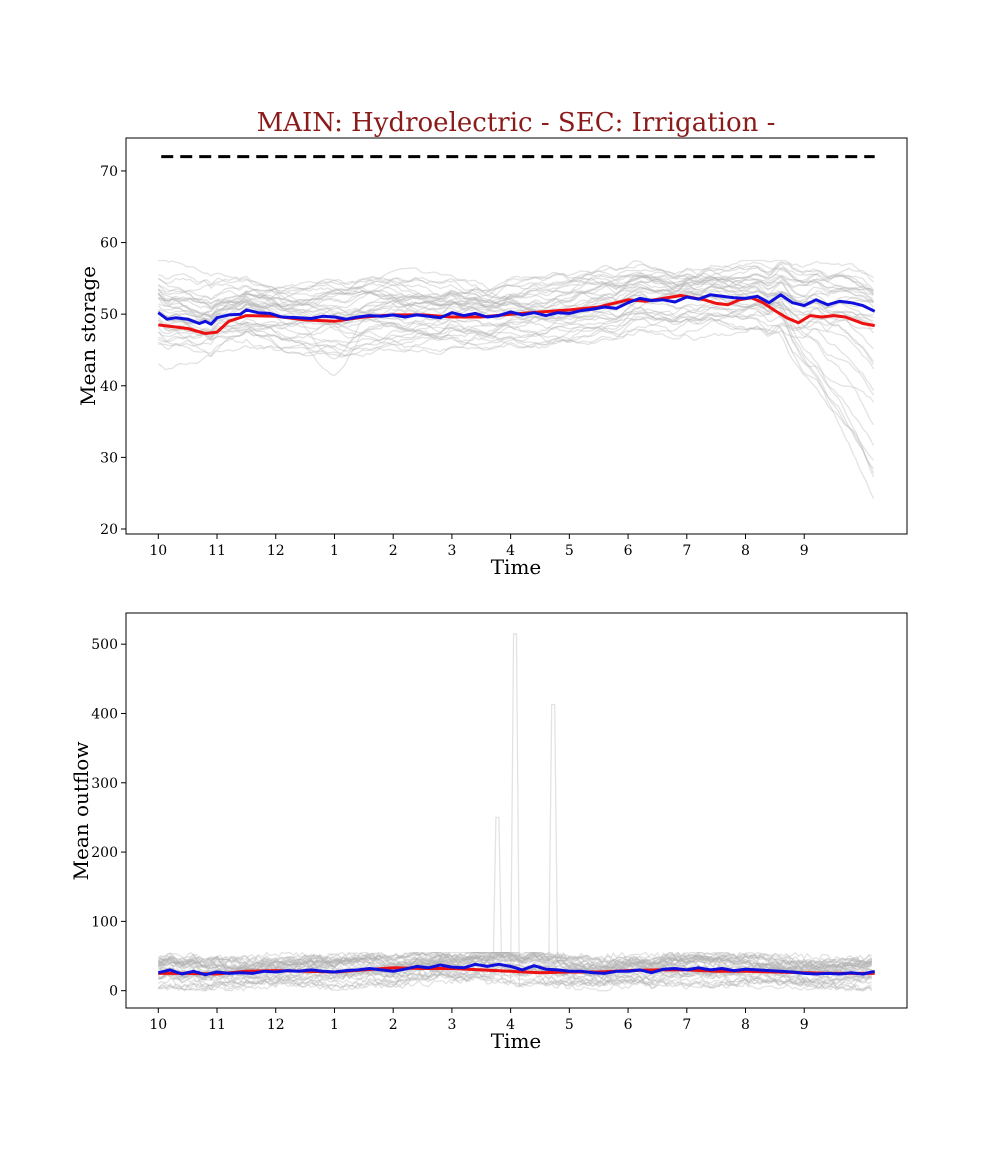 Image resolution: width=1008 pixels, height=1152 pixels. What do you see at coordinates (108, 818) in the screenshot?
I see `outflow-y-axis: 0 100 200 300 400 500` at bounding box center [108, 818].